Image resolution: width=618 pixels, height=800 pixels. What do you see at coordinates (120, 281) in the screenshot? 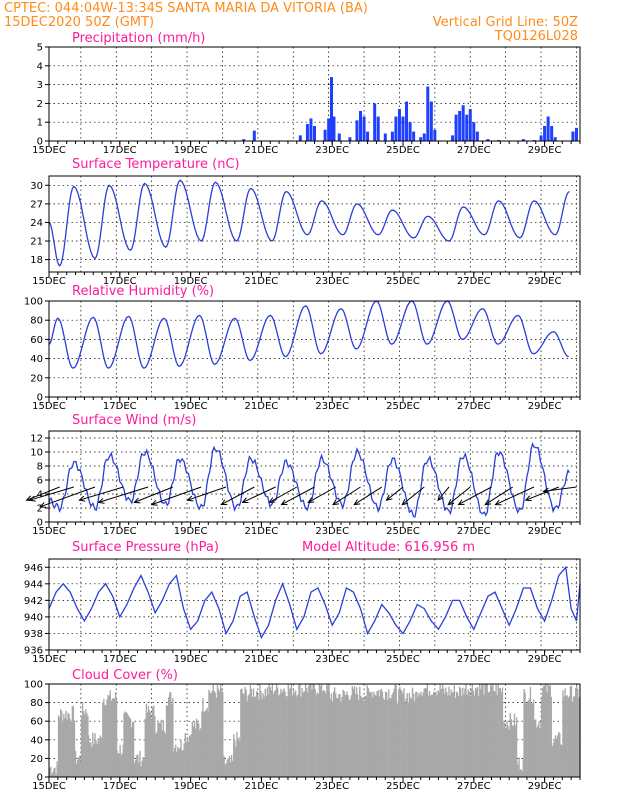
I see `temperature-xtick-label: 17DEC` at bounding box center [120, 281].